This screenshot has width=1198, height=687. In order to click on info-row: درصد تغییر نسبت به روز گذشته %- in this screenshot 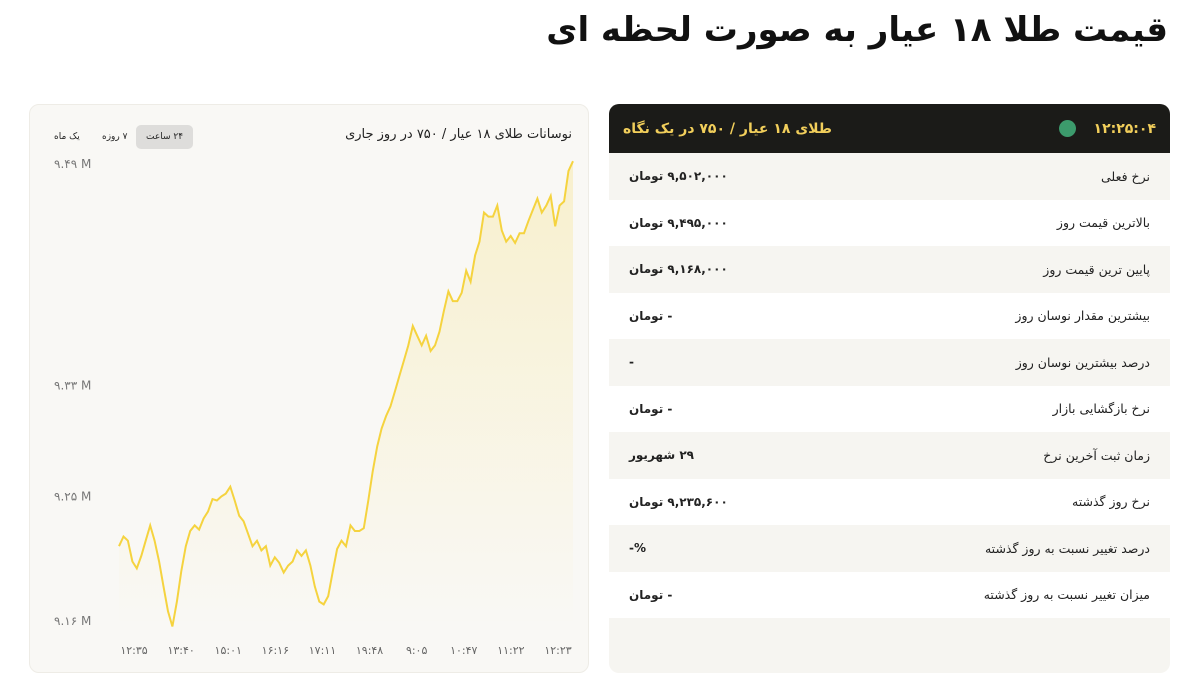, I will do `click(889, 548)`.